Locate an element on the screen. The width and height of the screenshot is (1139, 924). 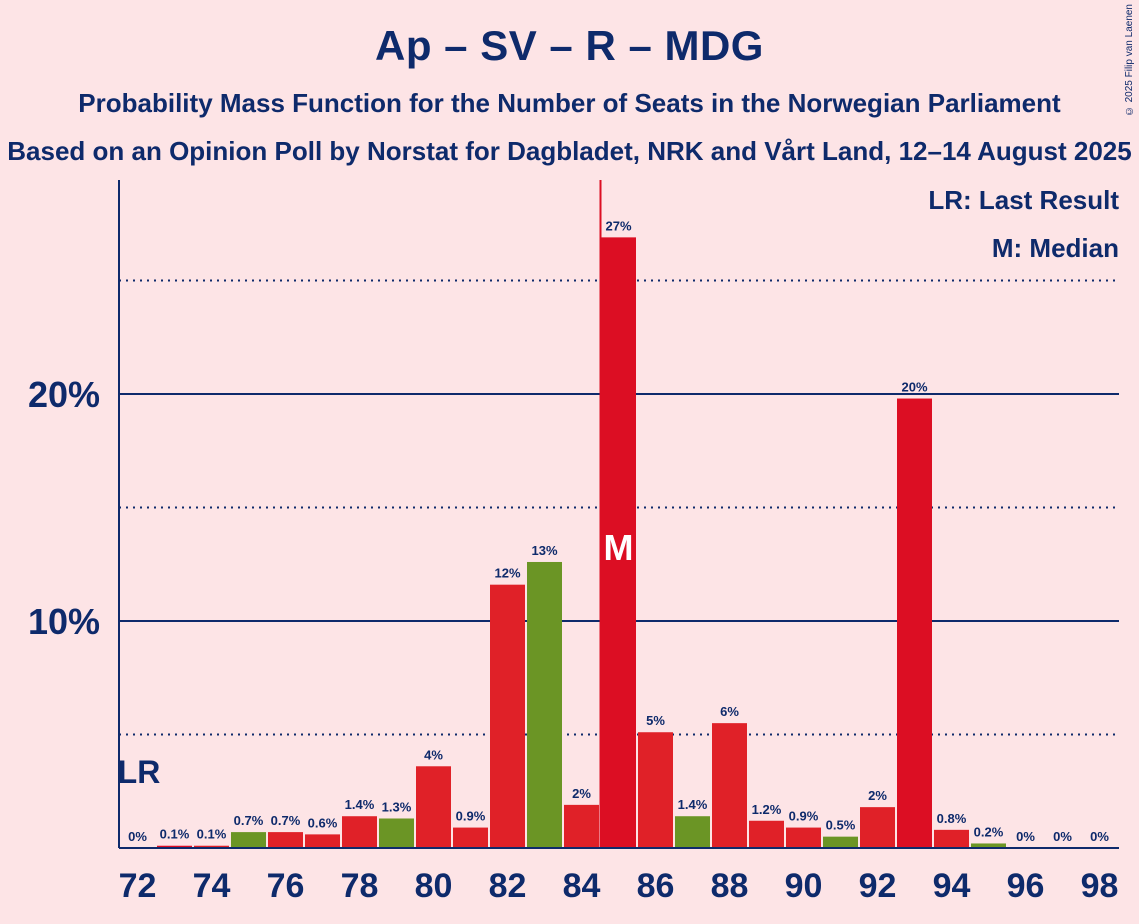
x-tick-label: 96 is located at coordinates (1026, 886).